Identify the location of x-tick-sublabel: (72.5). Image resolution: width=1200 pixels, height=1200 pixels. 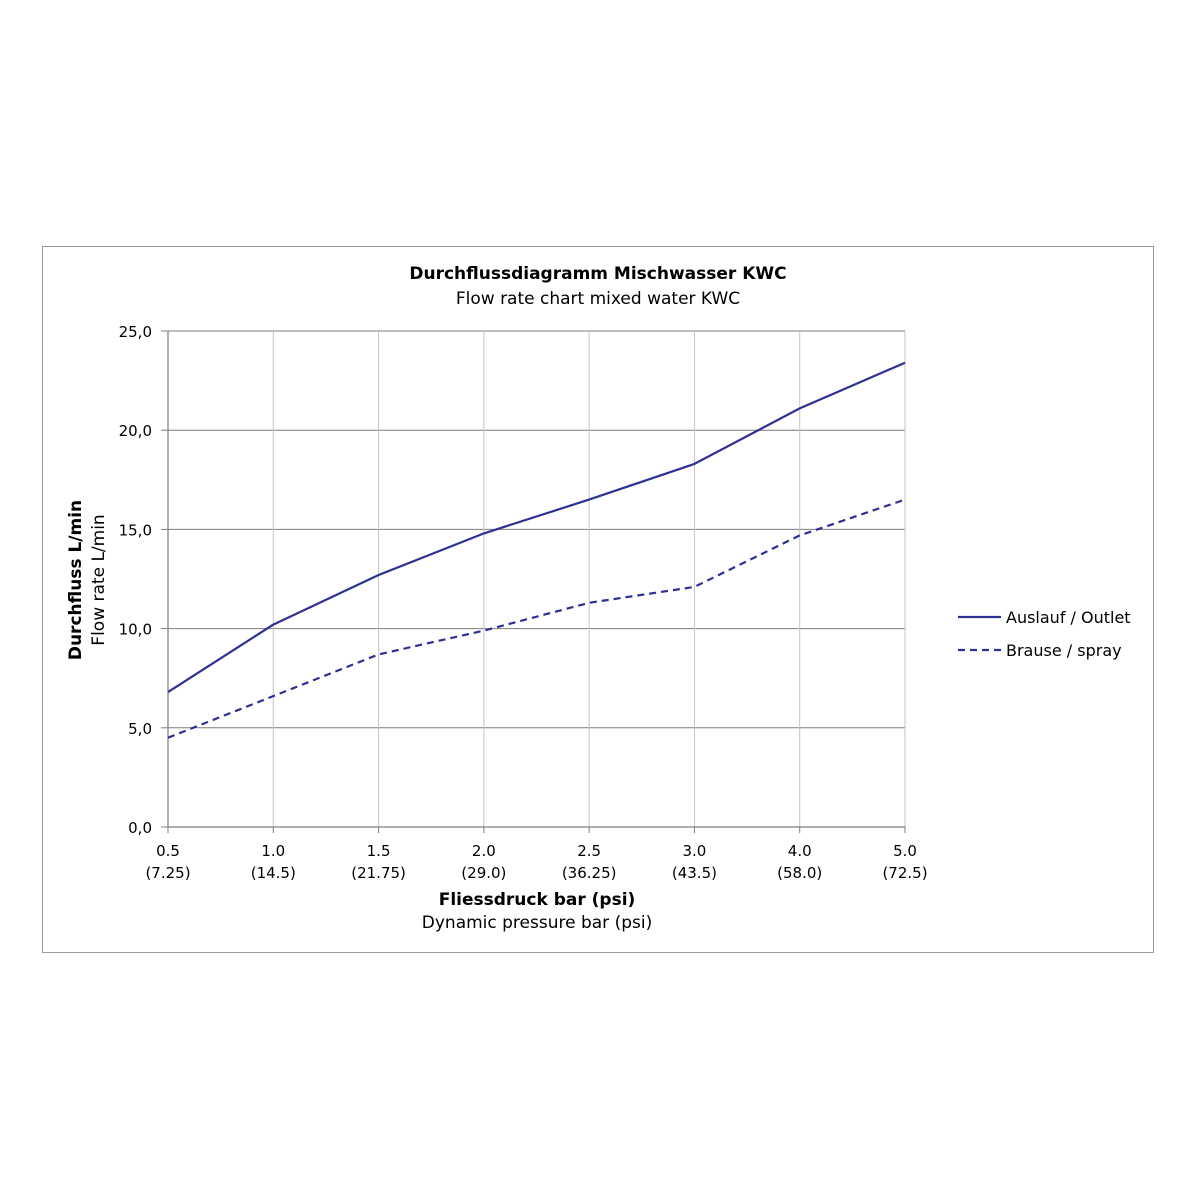
(904, 873).